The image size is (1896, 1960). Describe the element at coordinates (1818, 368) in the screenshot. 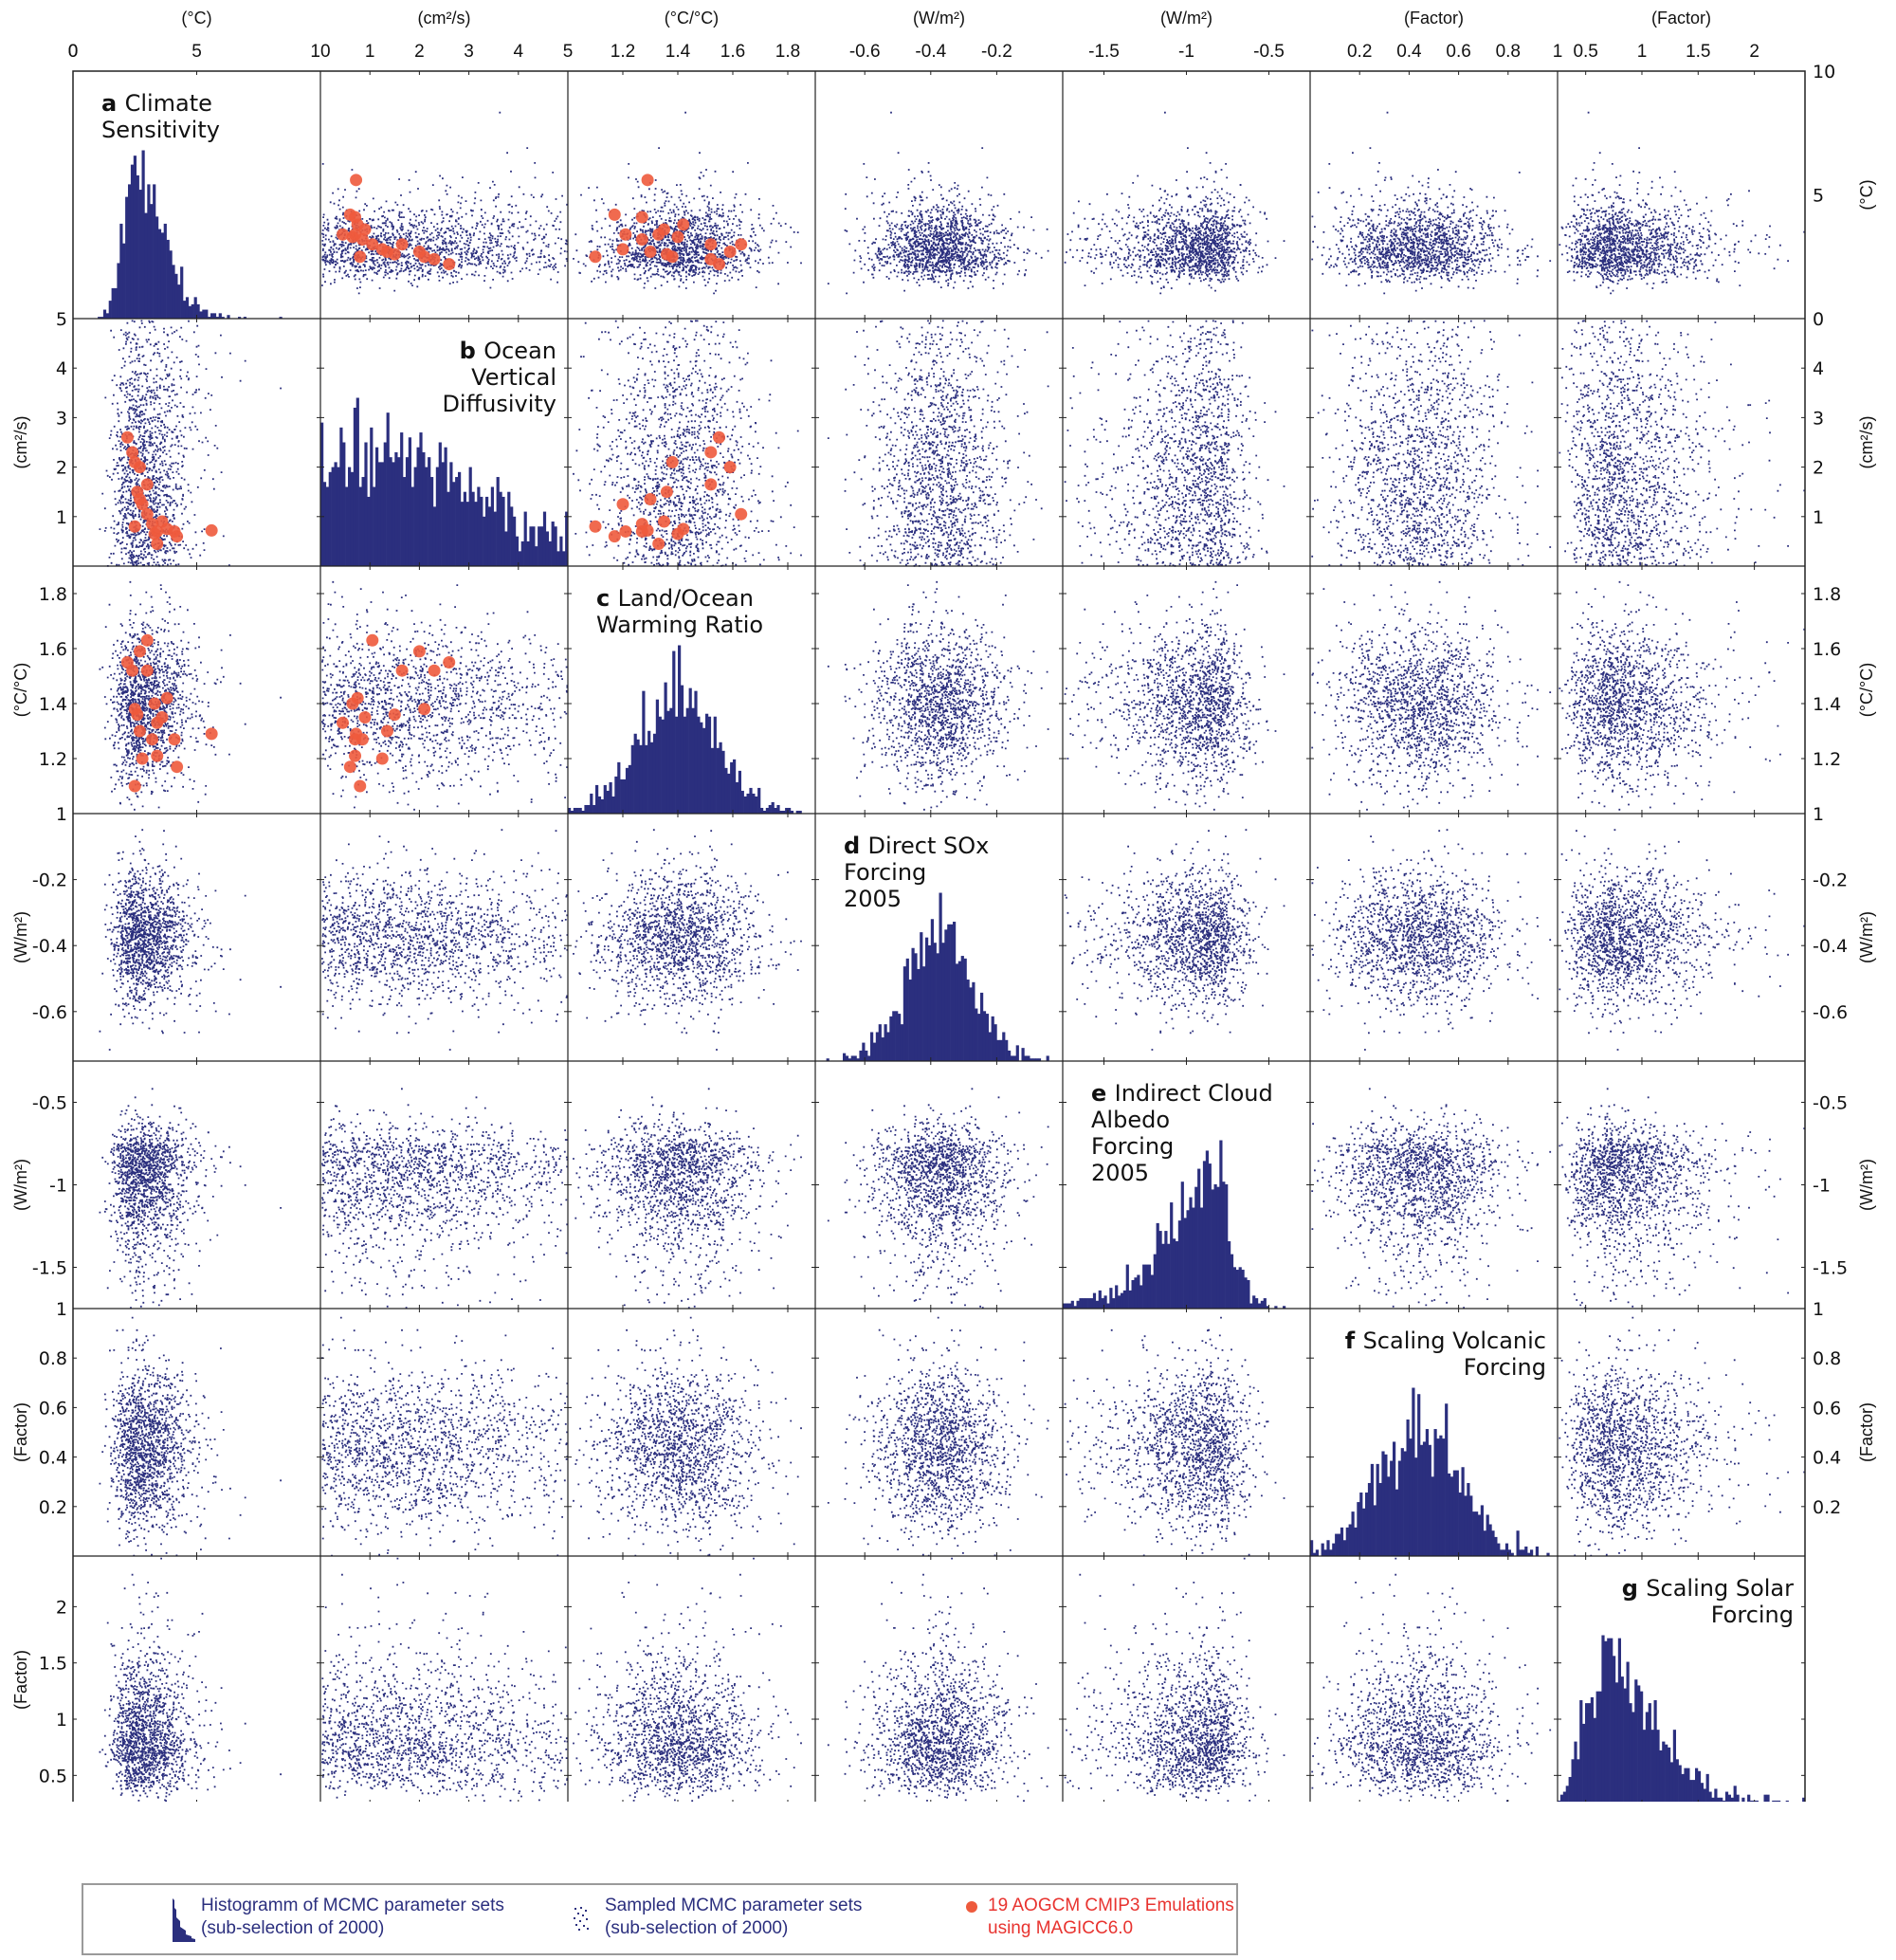

I see `right-tick-label: 4` at that location.